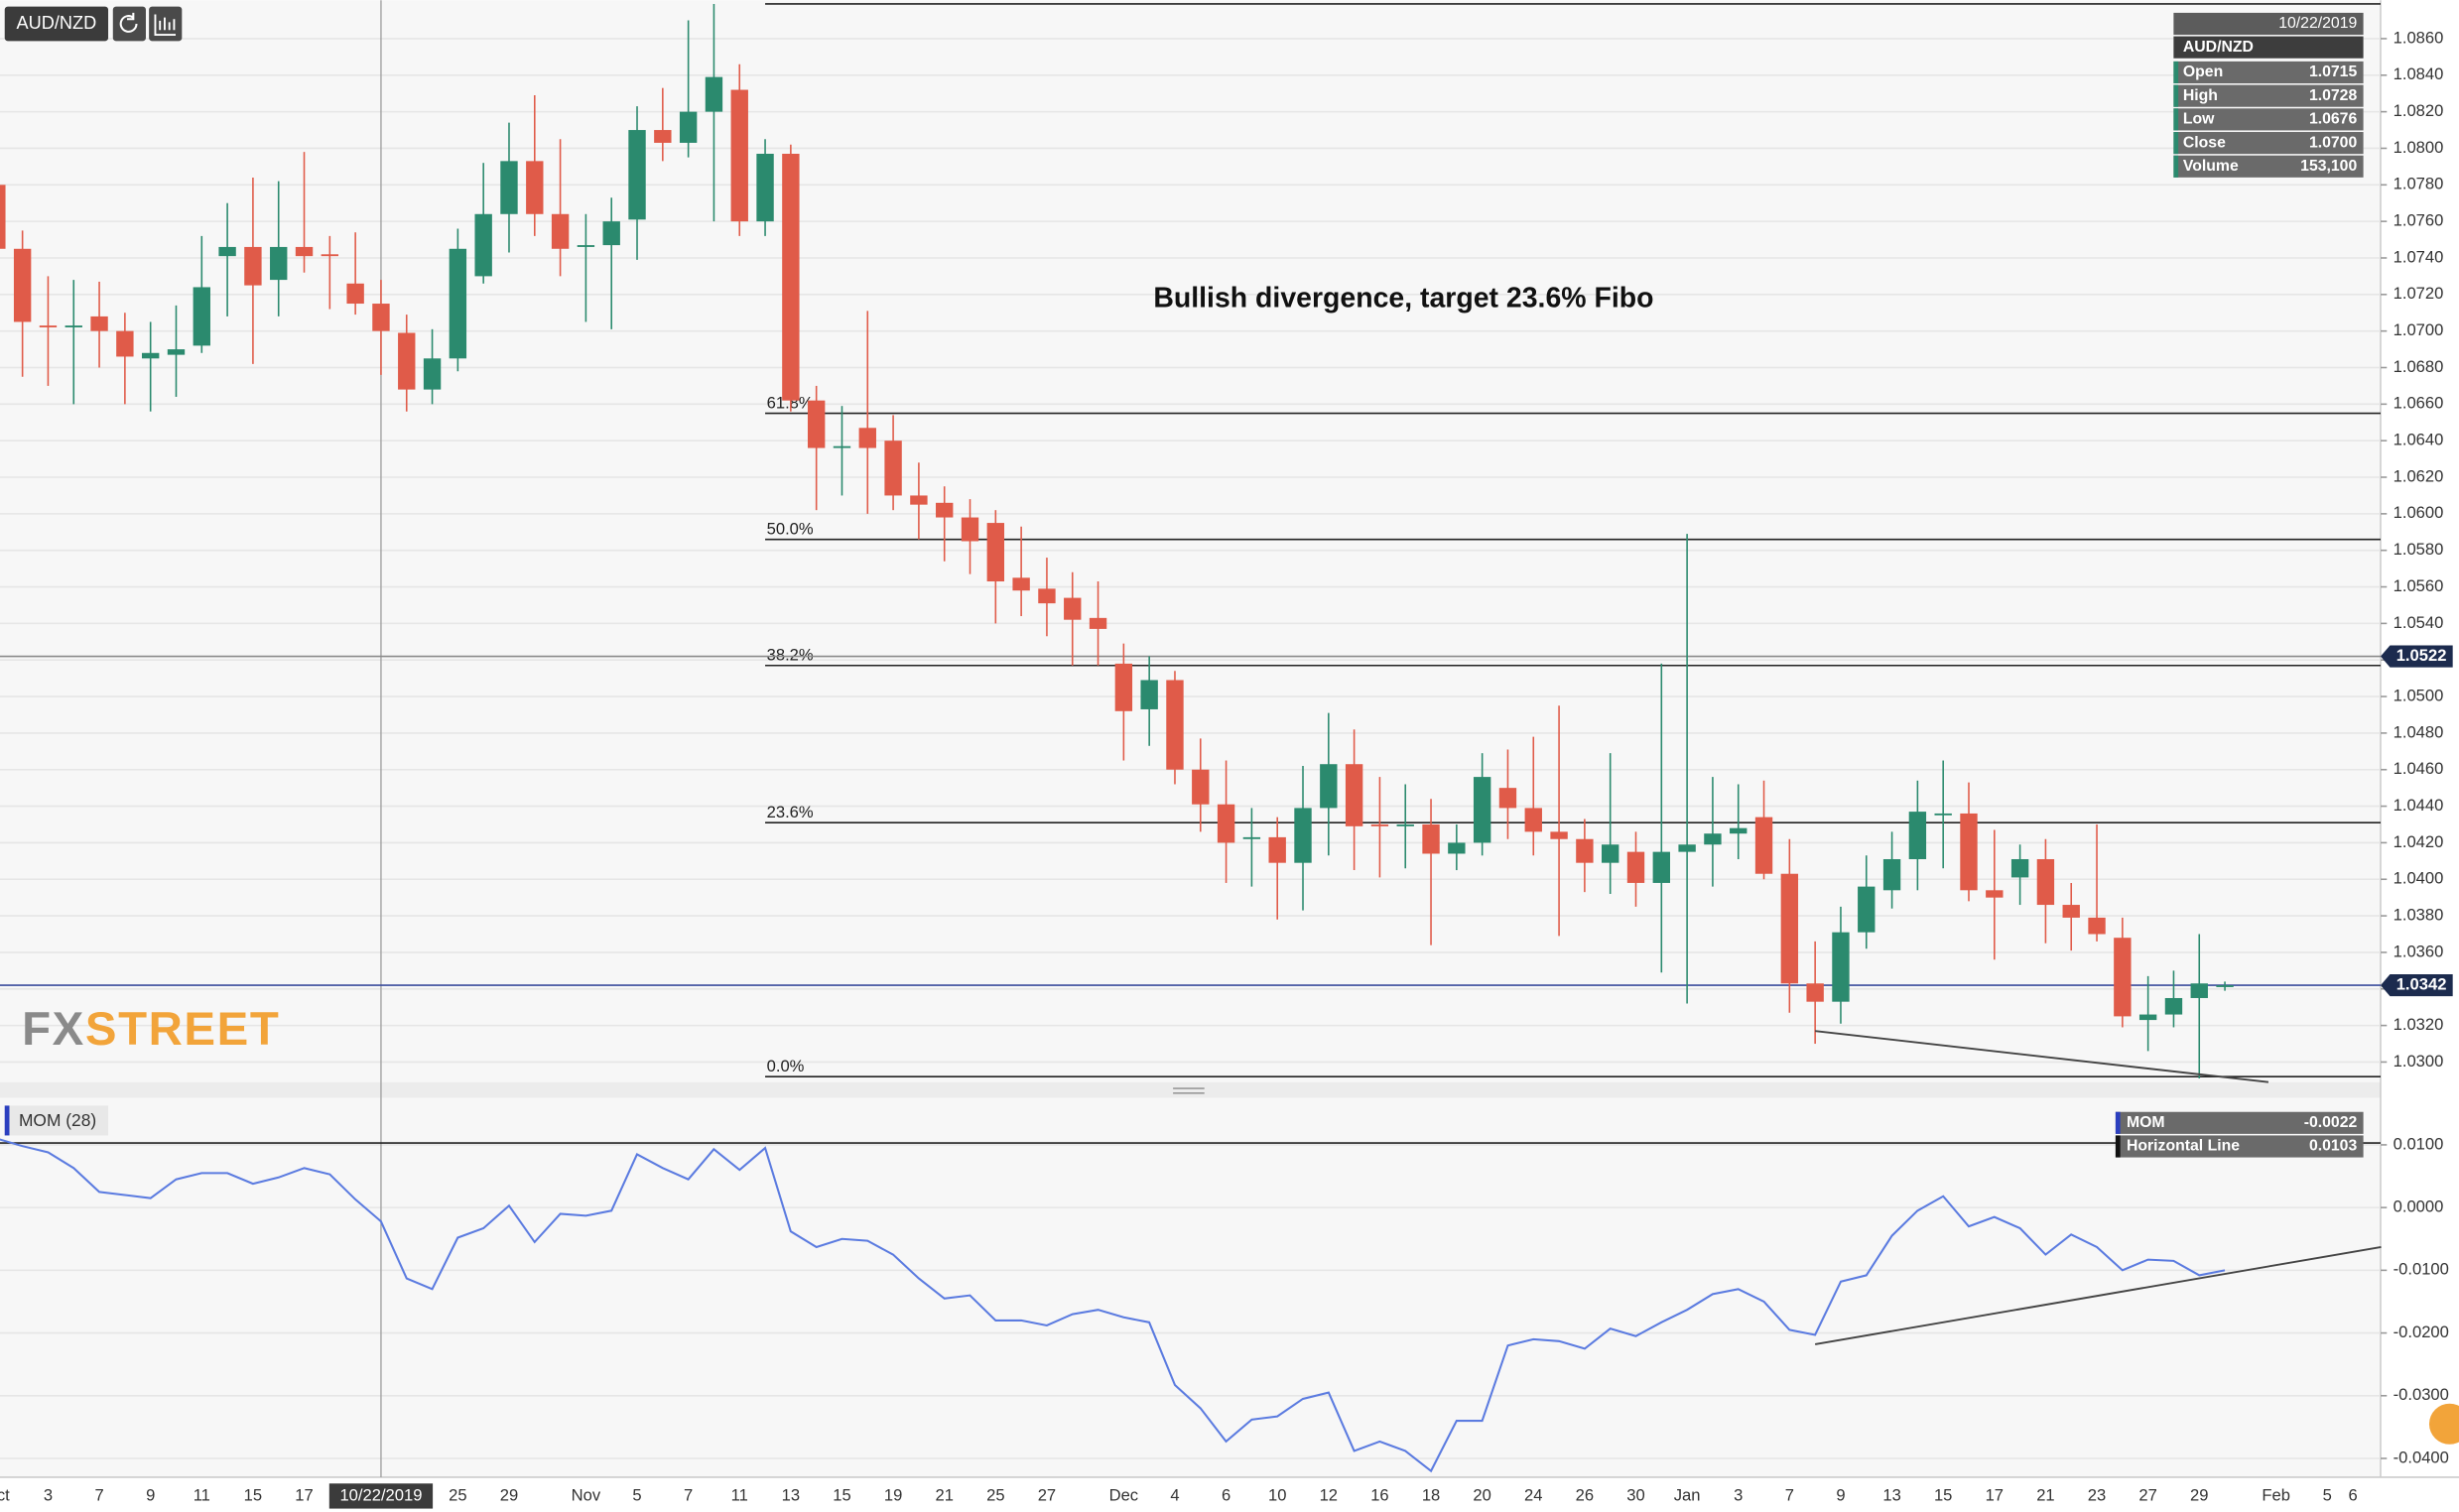 The height and width of the screenshot is (1512, 2459). I want to click on x-tick-label: 23, so click(2097, 1494).